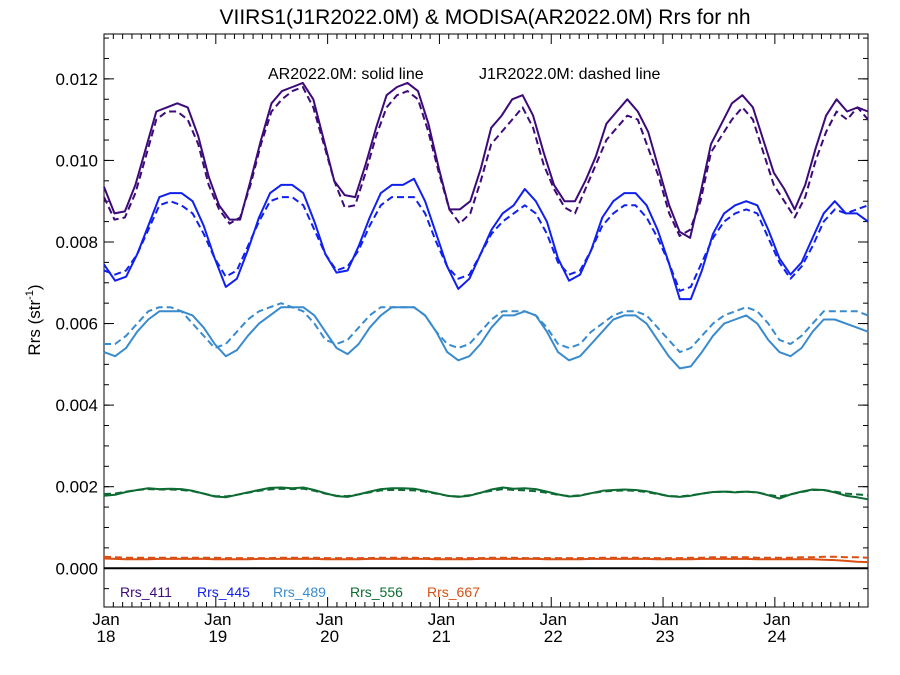  Describe the element at coordinates (570, 74) in the screenshot. I see `annotation-dashed: J1R2022.0M: dashed line` at that location.